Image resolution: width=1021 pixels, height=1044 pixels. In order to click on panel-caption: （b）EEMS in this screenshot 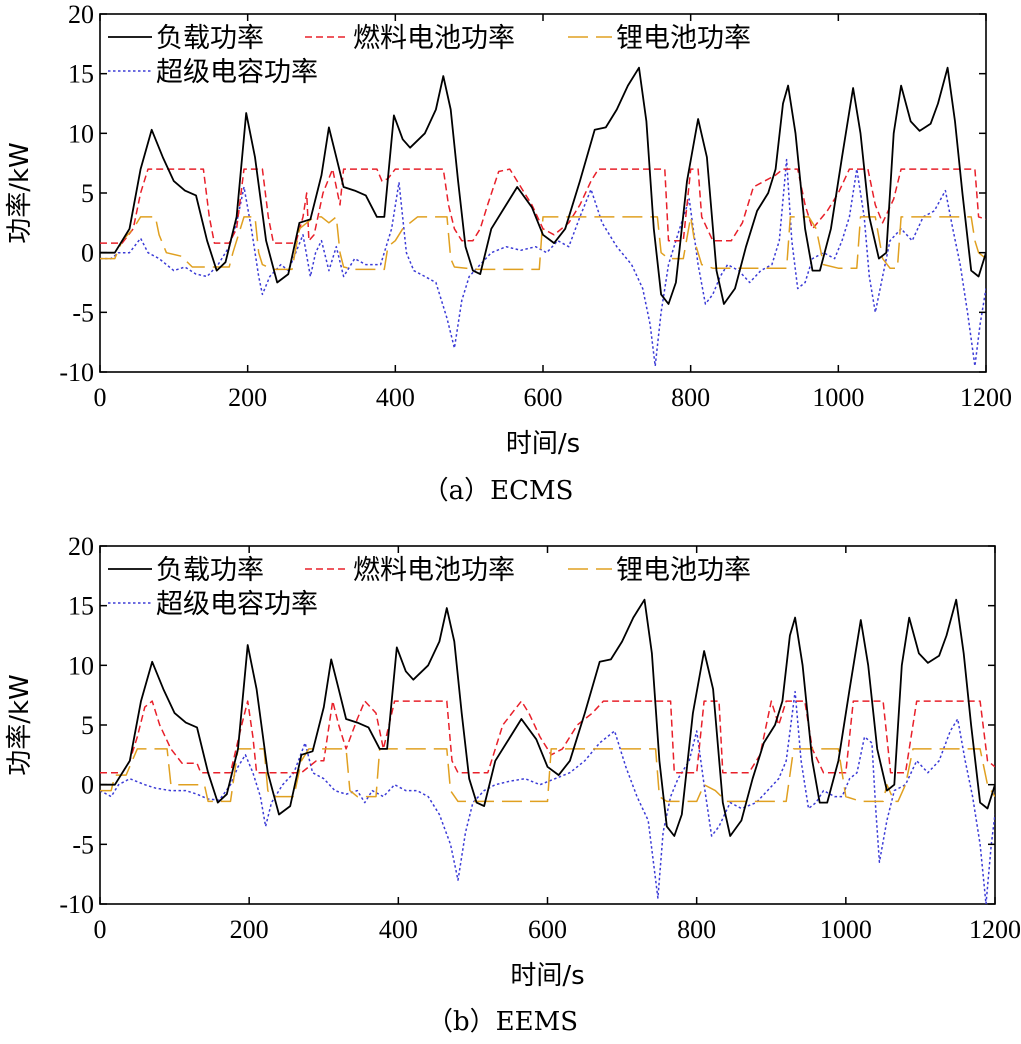, I will do `click(502, 1022)`.